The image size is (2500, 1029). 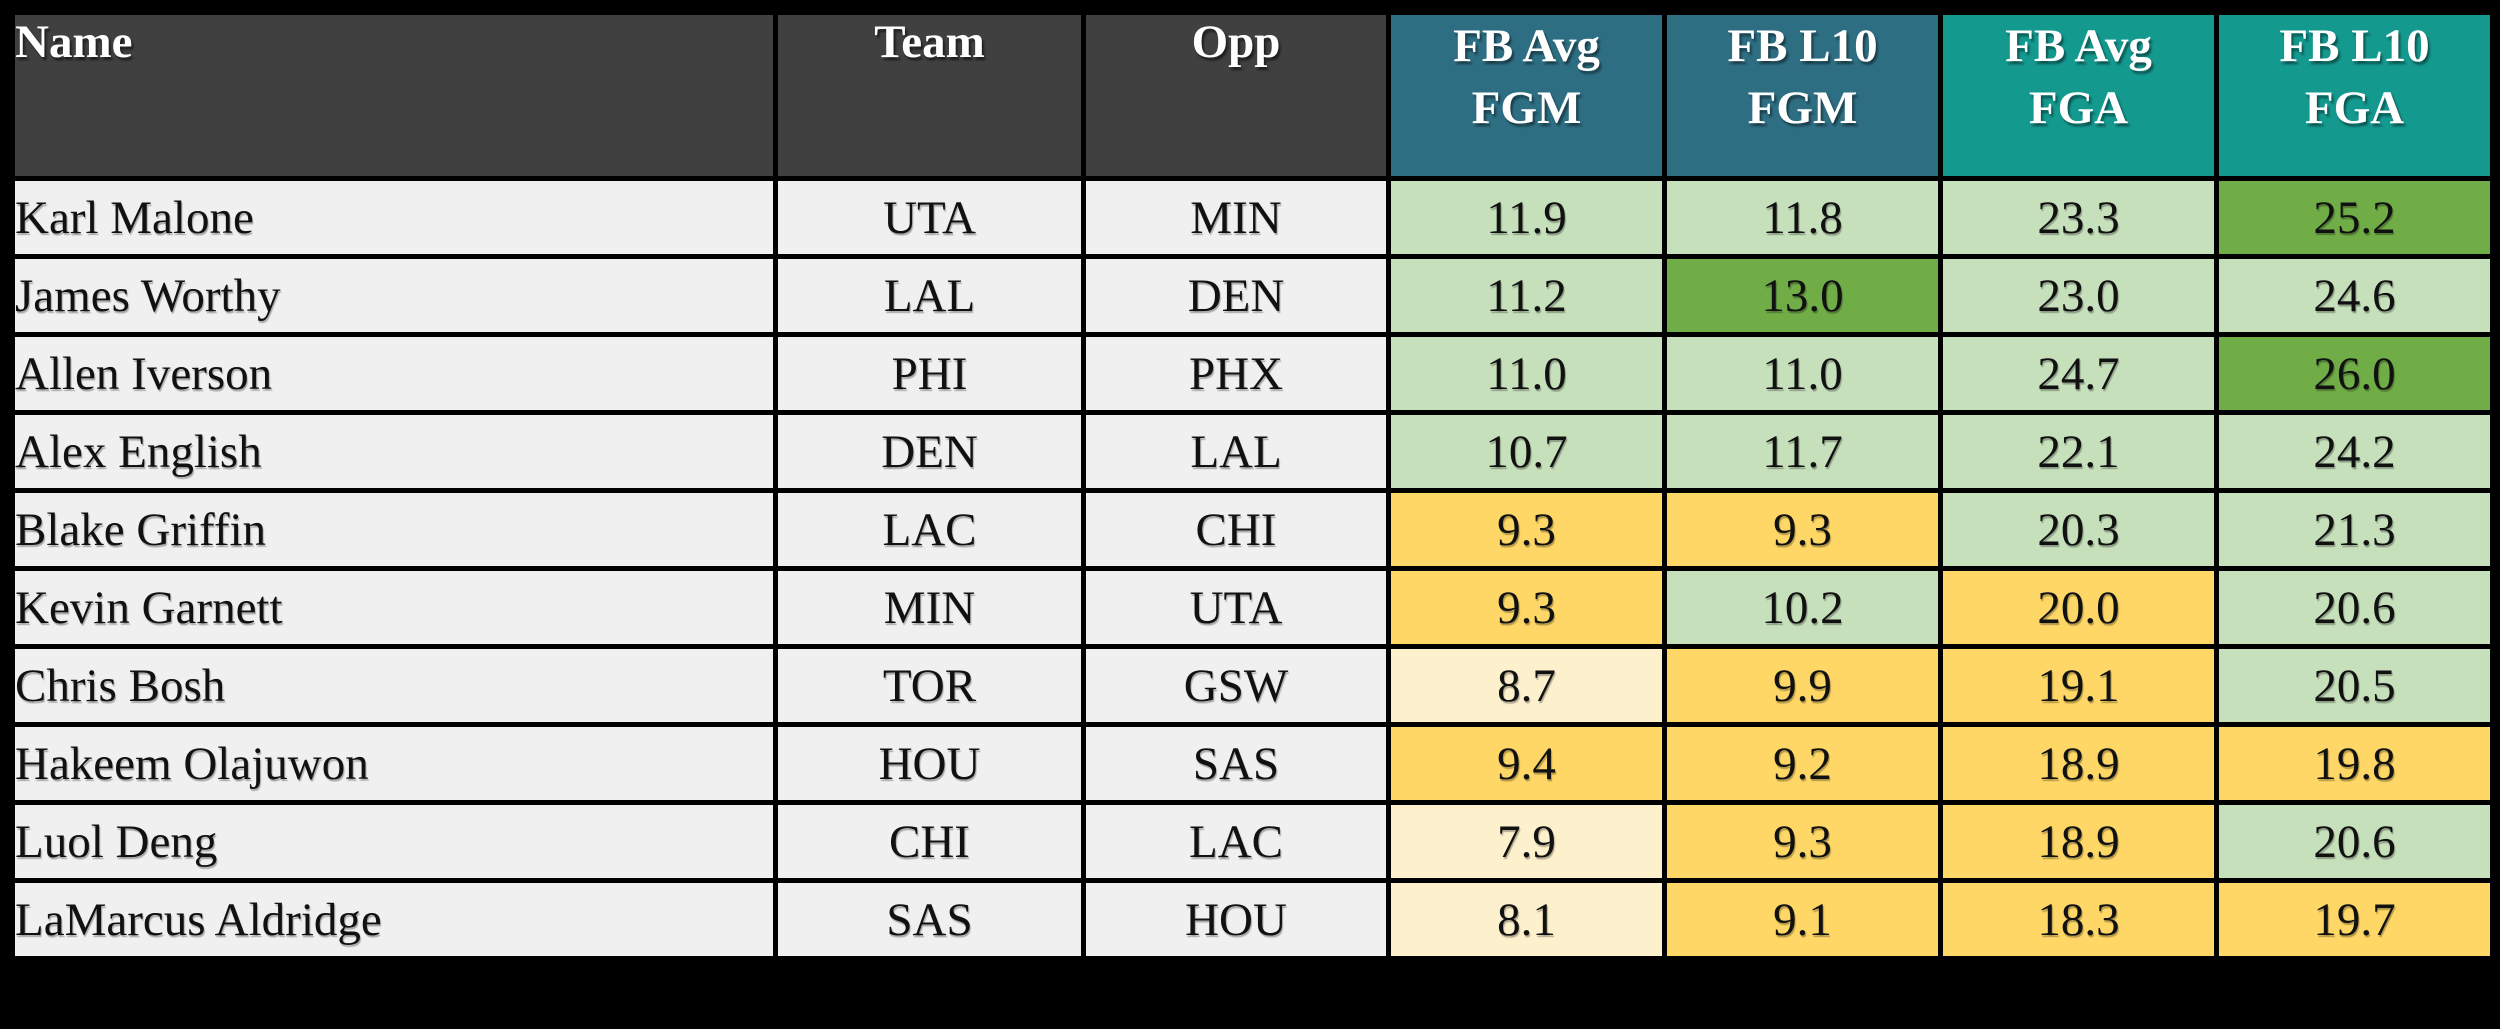 I want to click on player-name-cell: Luol Deng, so click(x=394, y=841).